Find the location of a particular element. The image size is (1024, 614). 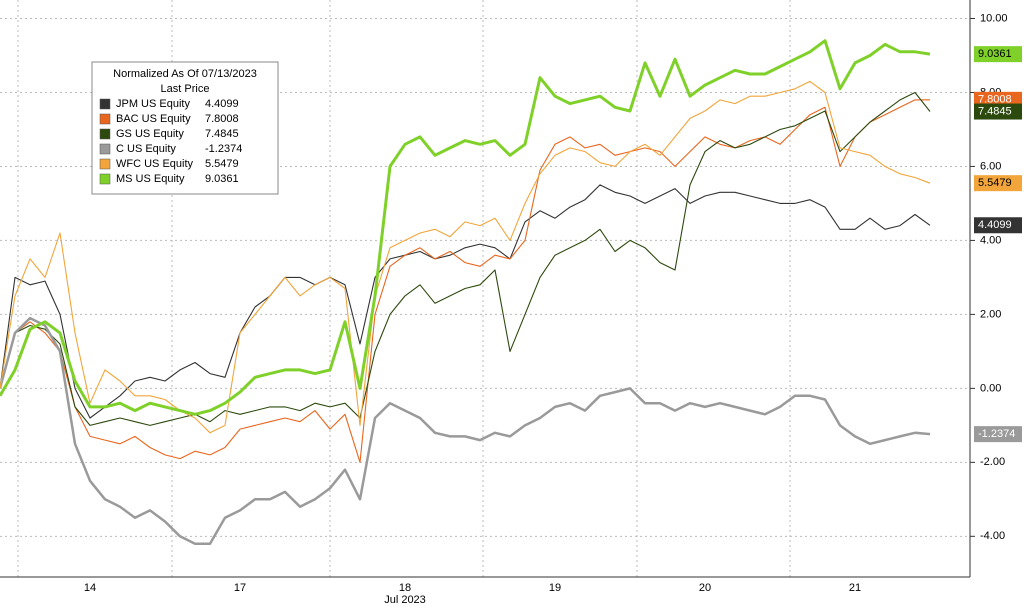

legend-value: 9.0361 is located at coordinates (222, 179).